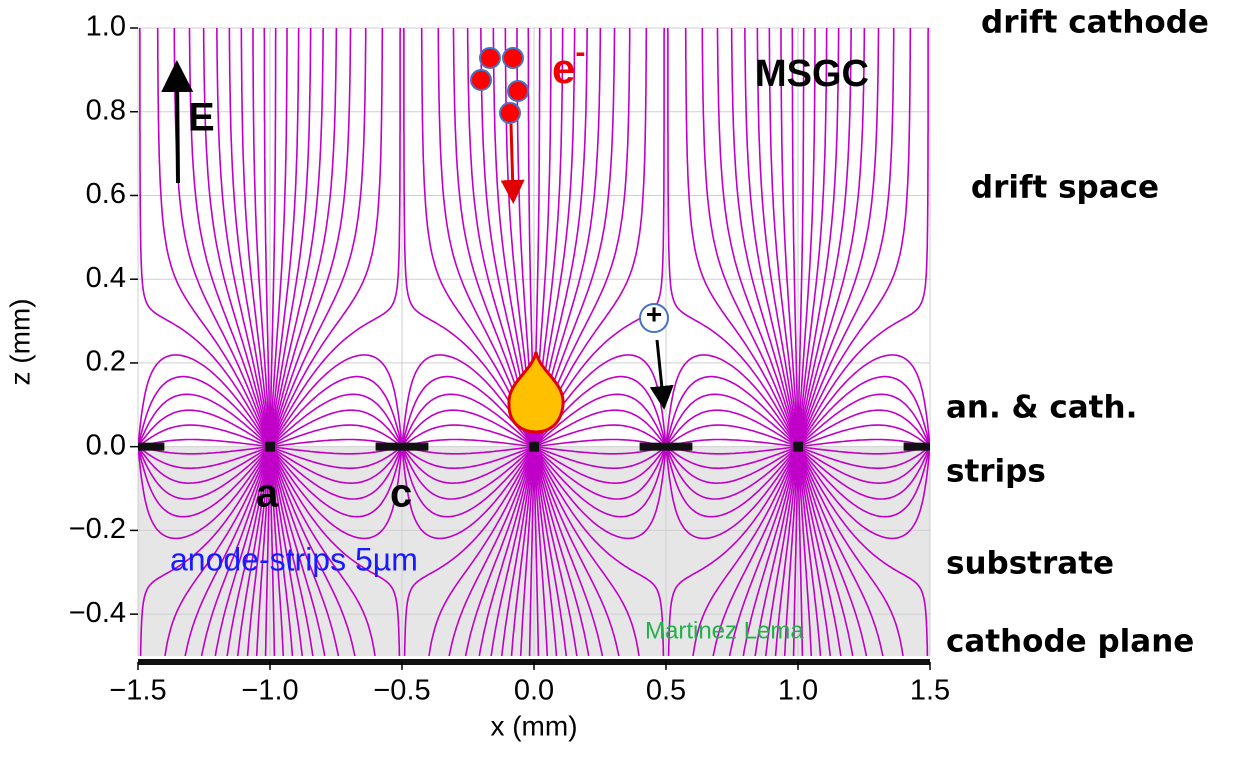 This screenshot has height=757, width=1233. I want to click on electrons, so click(499, 85).